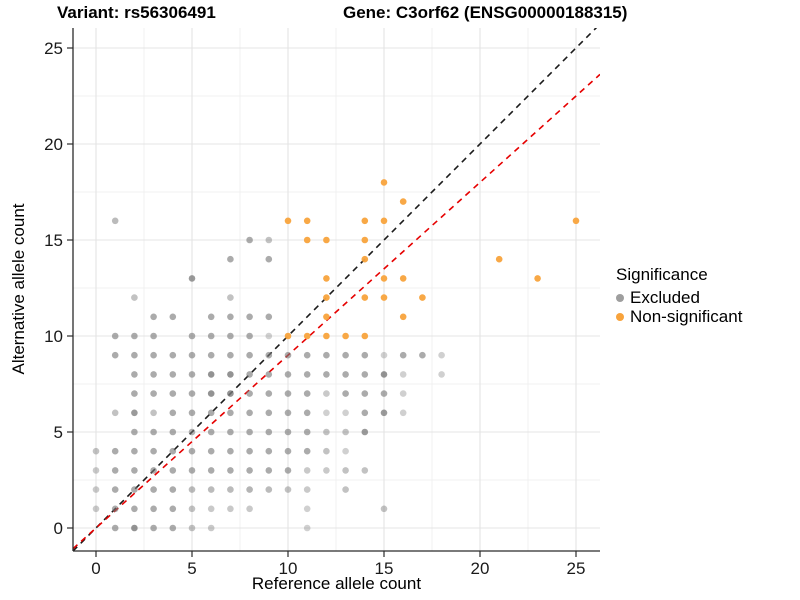 The width and height of the screenshot is (800, 600). What do you see at coordinates (18, 289) in the screenshot?
I see `y-axis-label: Alternative allele count` at bounding box center [18, 289].